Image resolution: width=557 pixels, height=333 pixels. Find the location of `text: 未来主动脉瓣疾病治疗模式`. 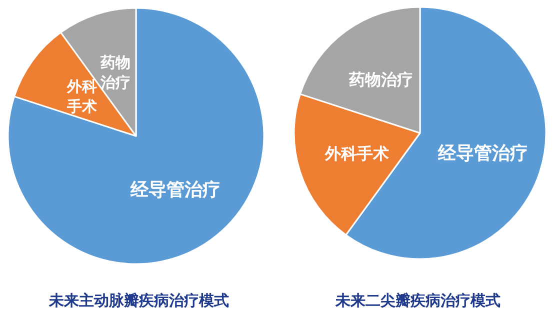

text: 未来主动脉瓣疾病治疗模式 is located at coordinates (138, 301).